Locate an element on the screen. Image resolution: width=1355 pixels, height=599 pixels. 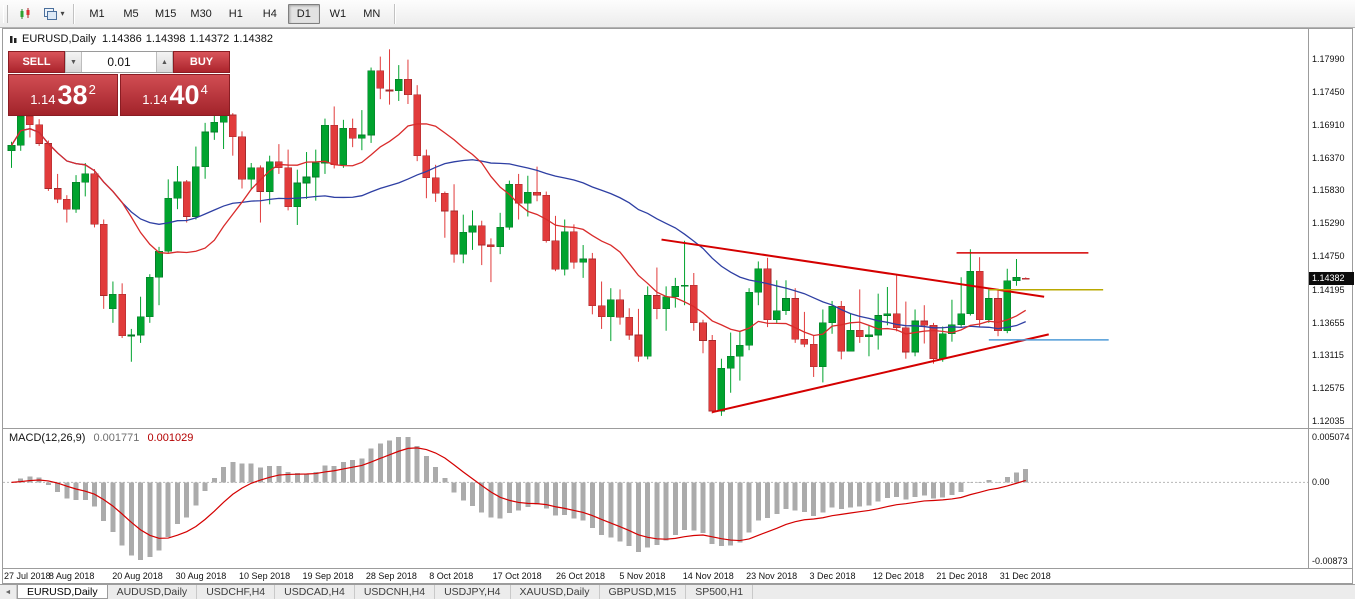
timeframe-button-D1: D1 is located at coordinates (303, 13).